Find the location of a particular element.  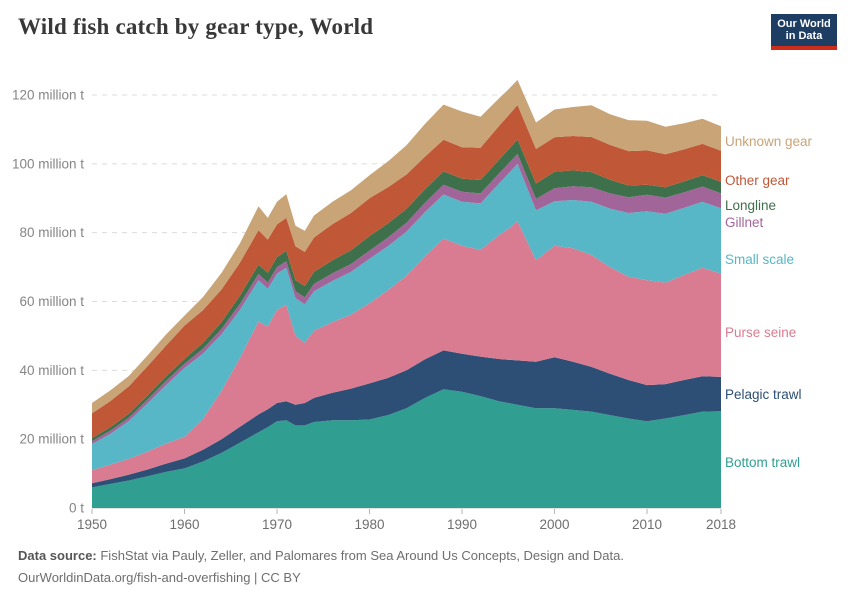

legend-label-bottom-trawl: Bottom trawl is located at coordinates (763, 462).